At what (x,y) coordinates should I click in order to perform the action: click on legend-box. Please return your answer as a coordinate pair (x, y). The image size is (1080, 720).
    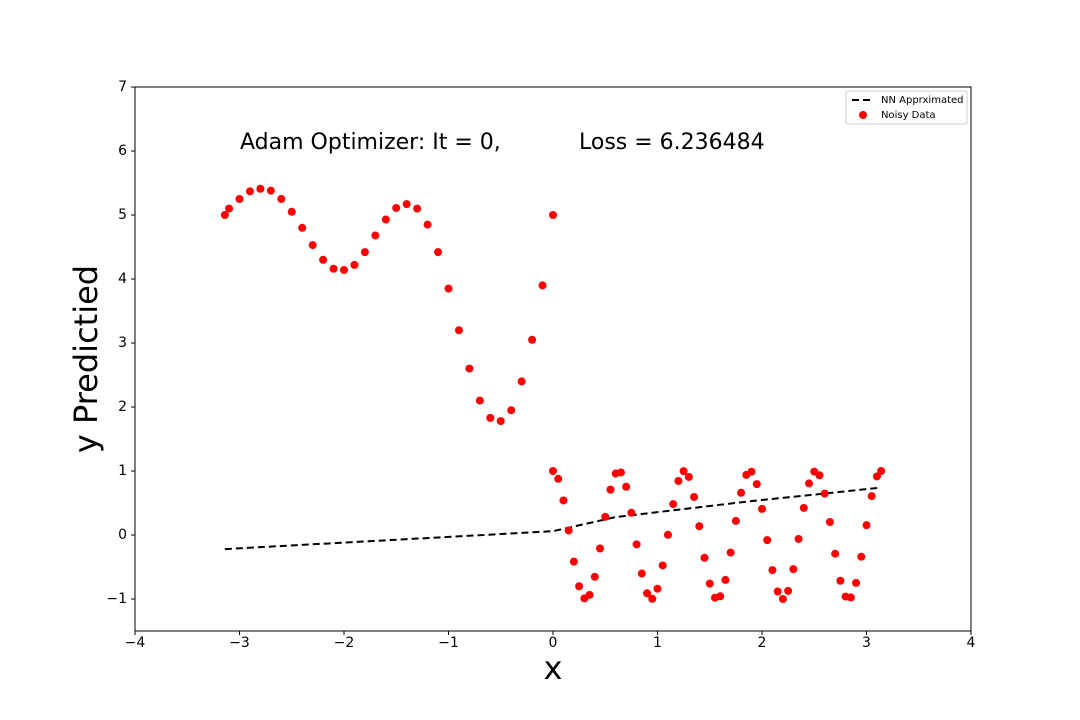
    Looking at the image, I should click on (906, 107).